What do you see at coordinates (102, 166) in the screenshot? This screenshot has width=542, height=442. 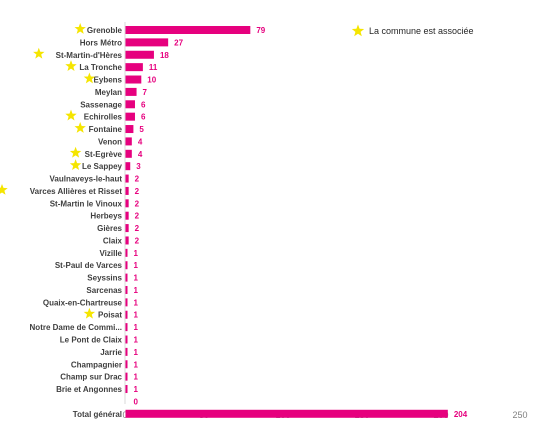 I see `category-label: Le Sappey` at bounding box center [102, 166].